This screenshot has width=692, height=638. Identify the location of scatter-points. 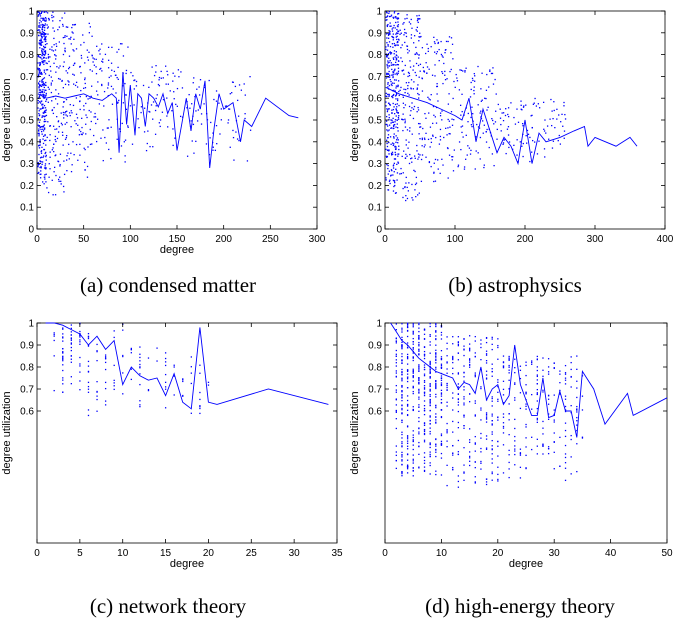
(144, 103).